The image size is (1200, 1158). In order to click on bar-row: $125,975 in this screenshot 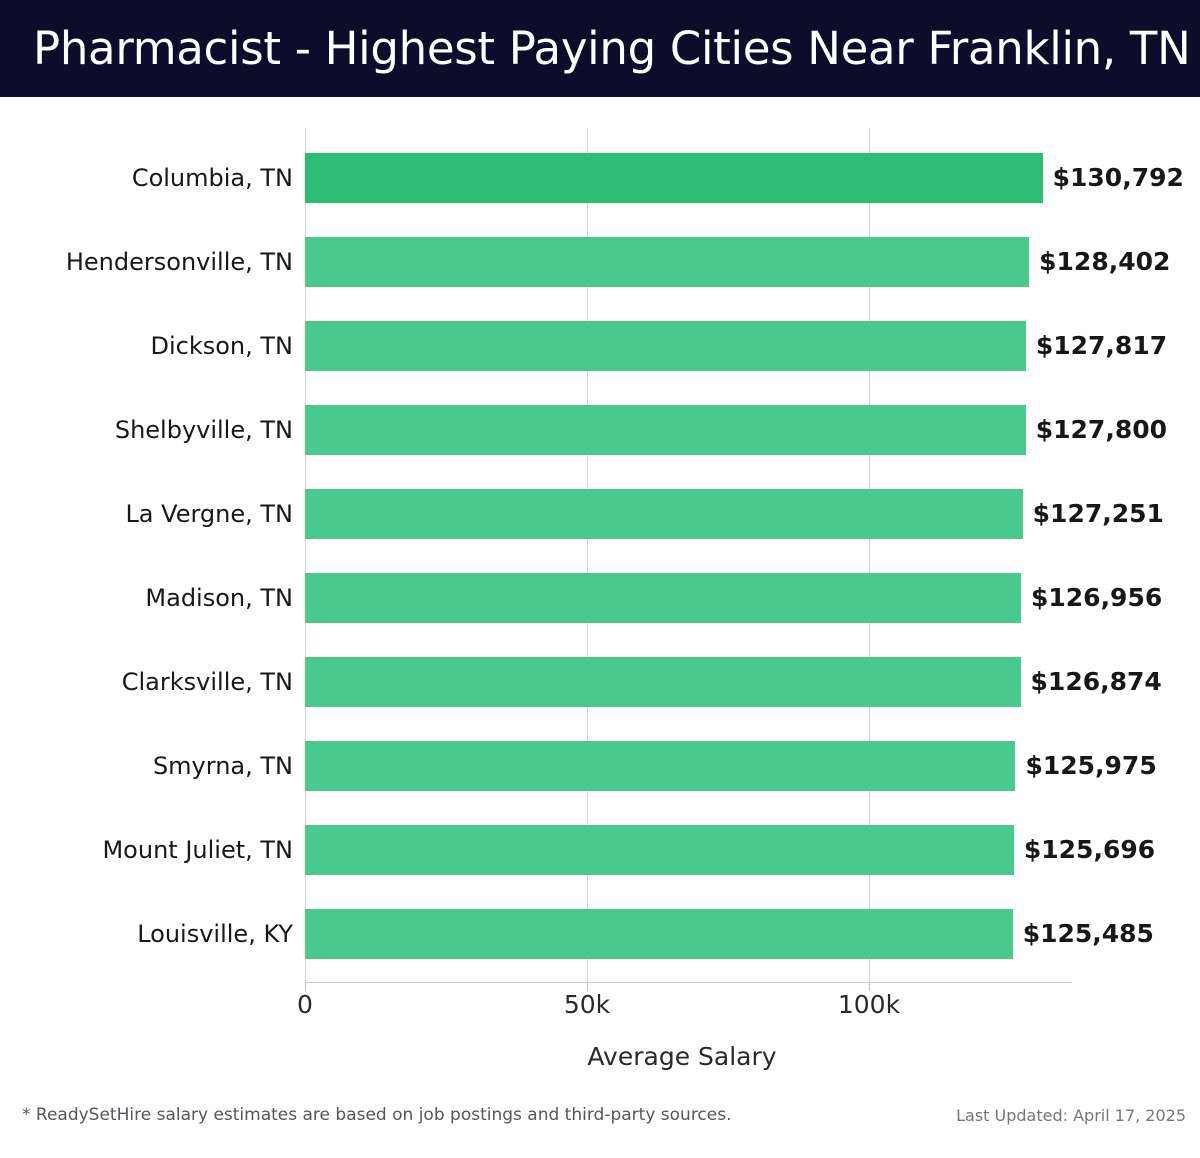, I will do `click(731, 766)`.